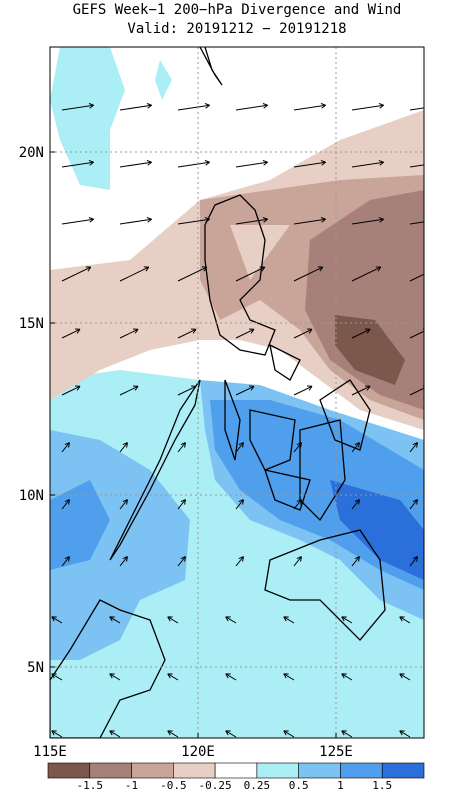 This screenshot has height=795, width=474. What do you see at coordinates (236, 29) in the screenshot?
I see `subtitle: Valid: 20191212 − 20191218` at bounding box center [236, 29].